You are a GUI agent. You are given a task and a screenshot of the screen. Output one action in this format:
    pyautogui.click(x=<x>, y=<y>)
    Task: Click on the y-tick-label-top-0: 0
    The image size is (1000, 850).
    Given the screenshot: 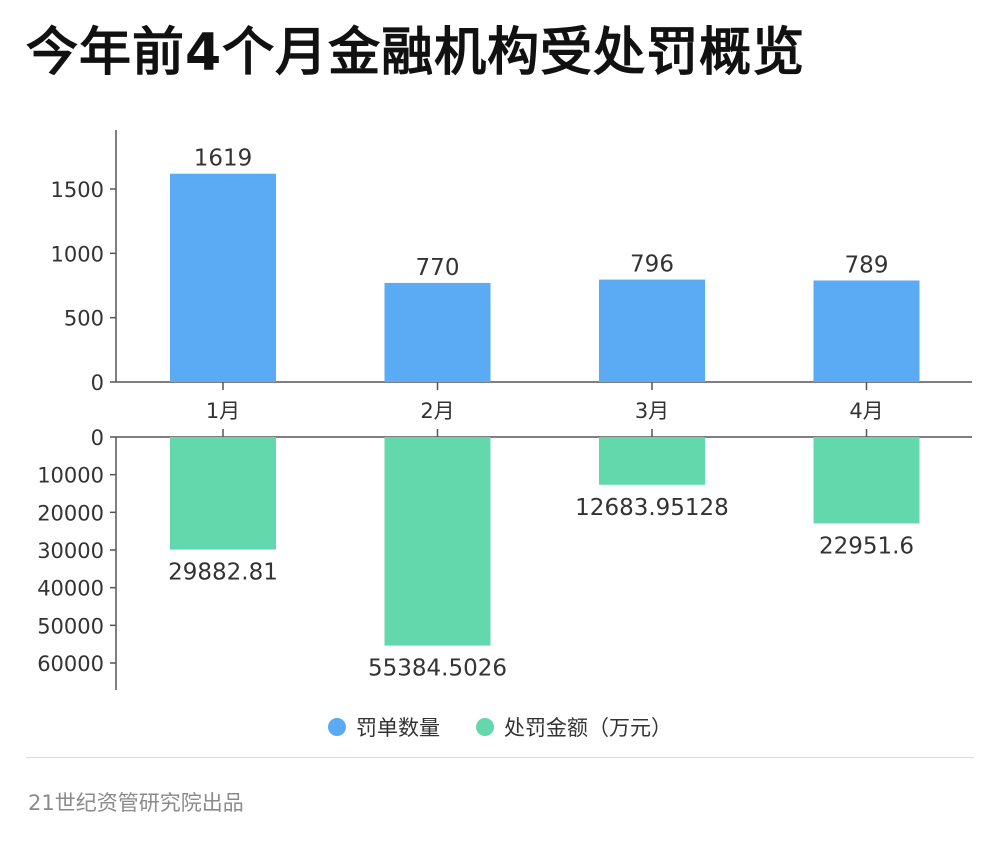 What is the action you would take?
    pyautogui.click(x=97, y=383)
    